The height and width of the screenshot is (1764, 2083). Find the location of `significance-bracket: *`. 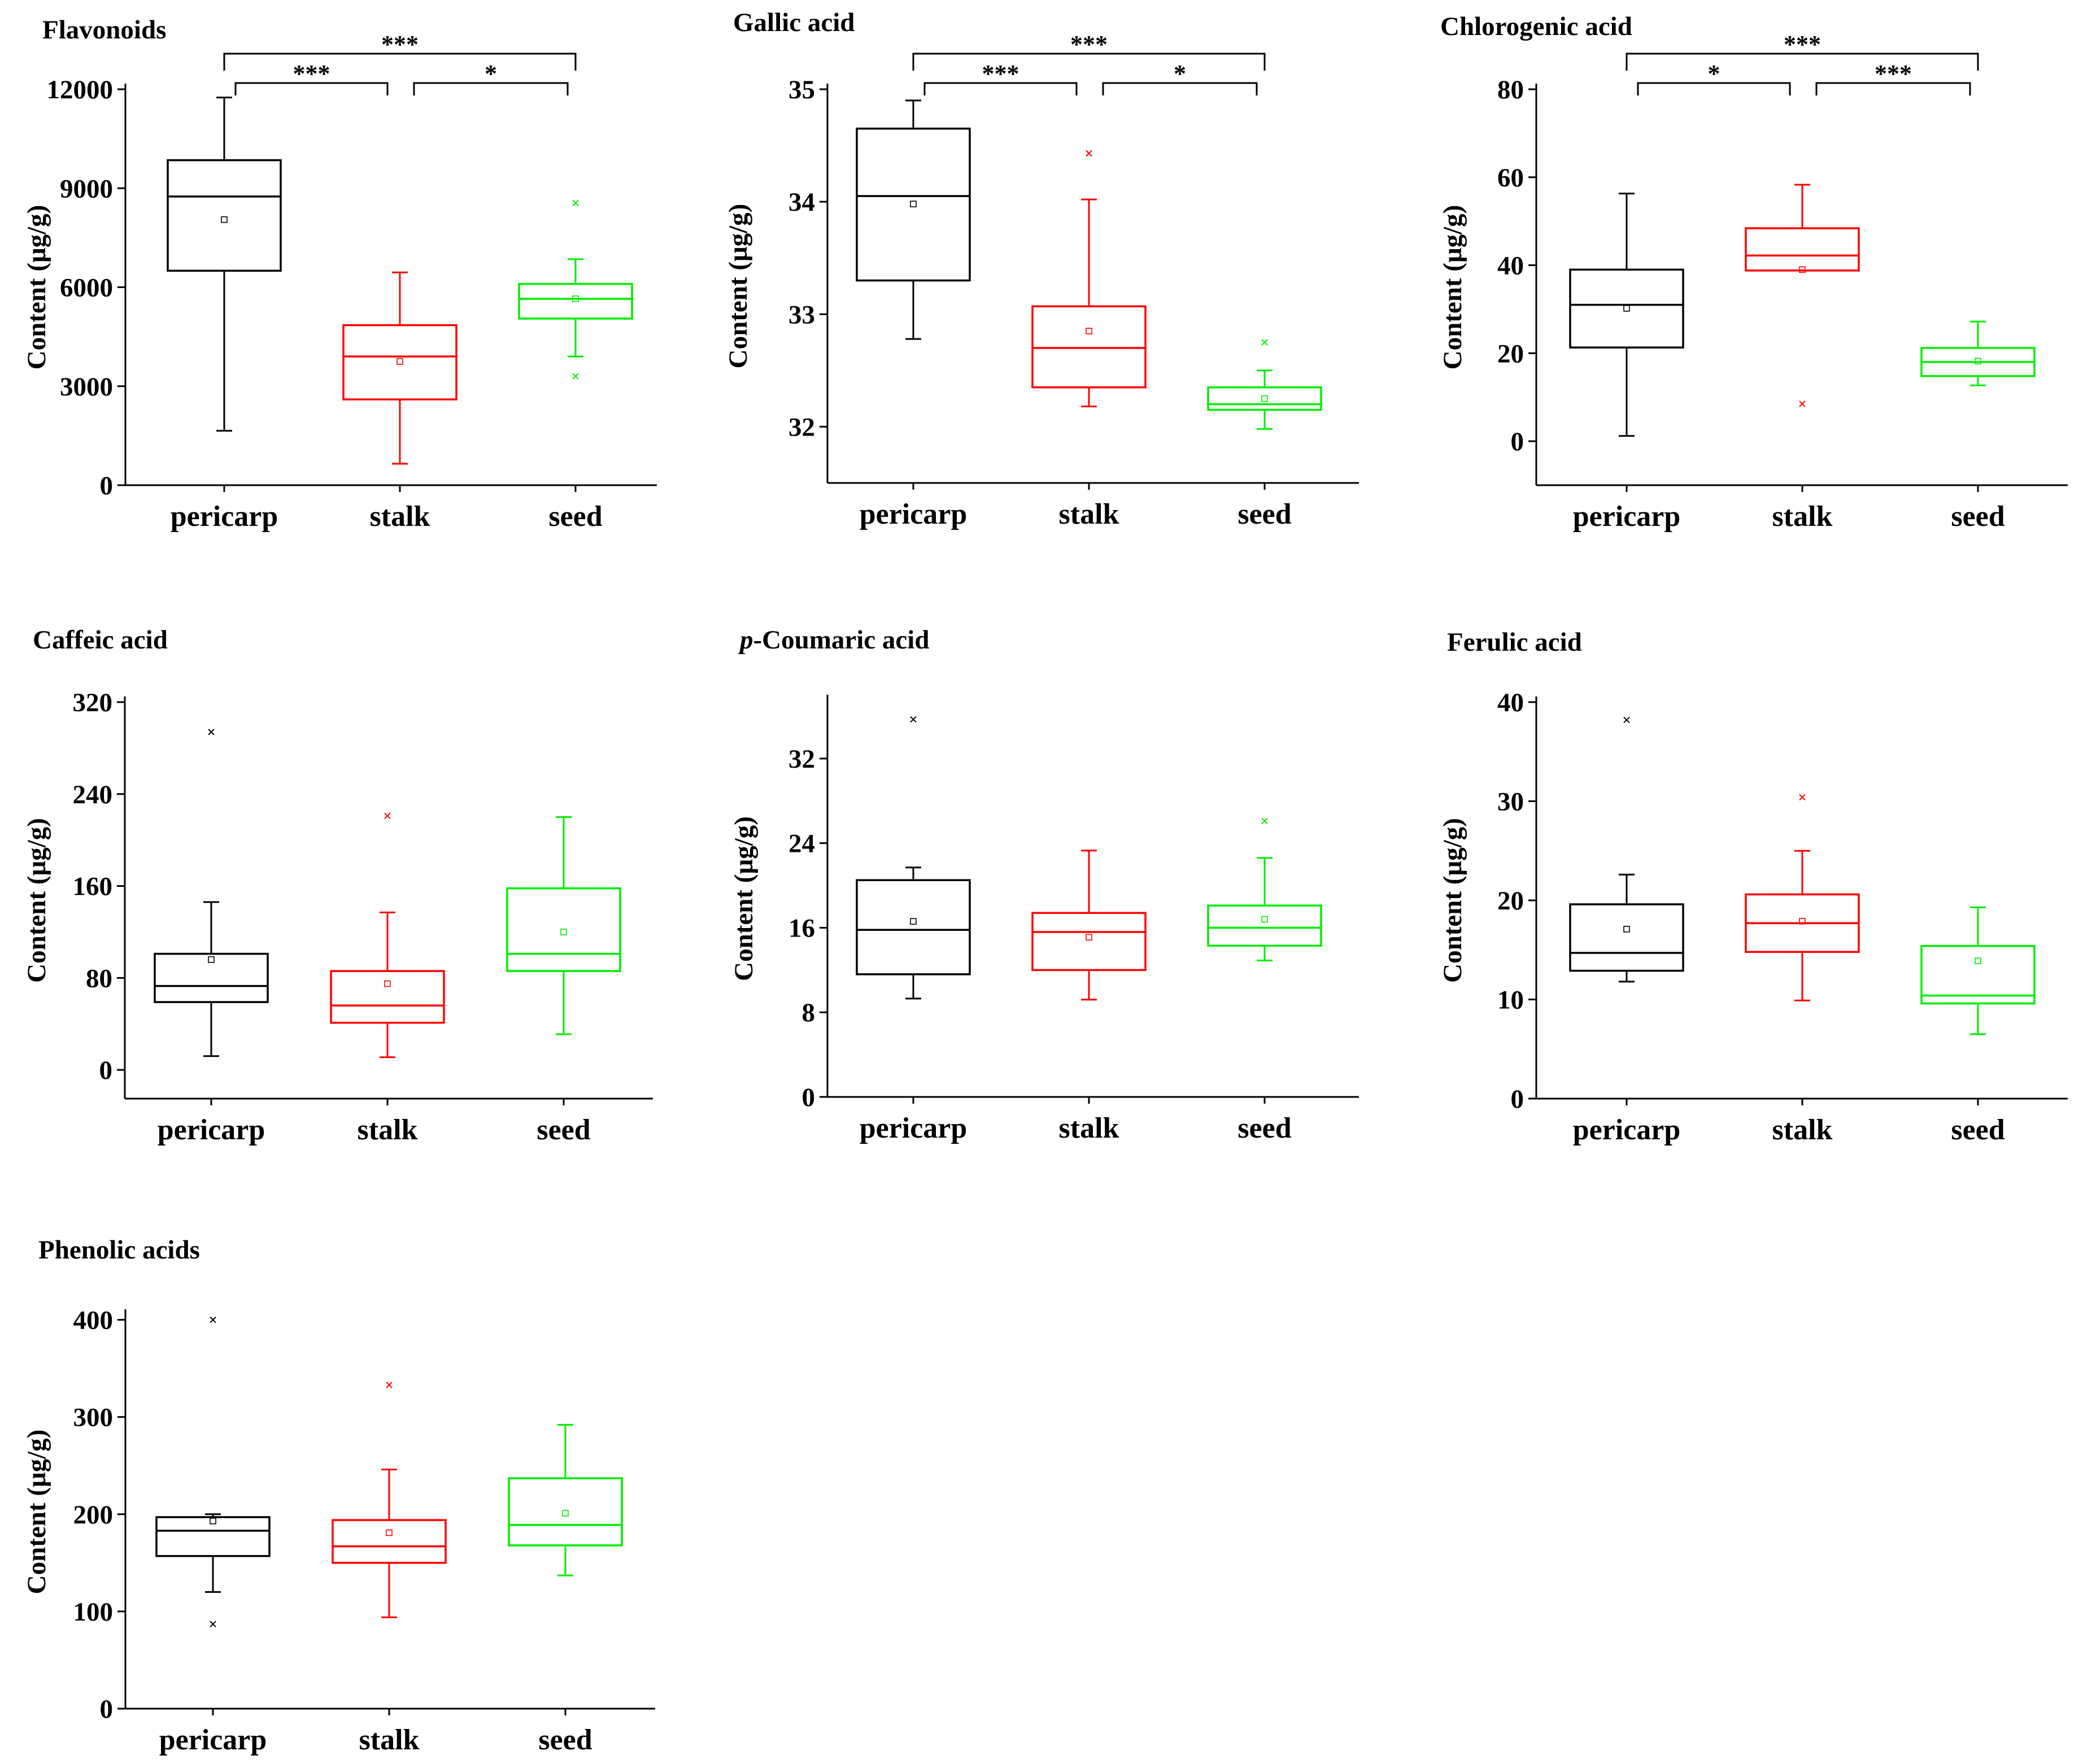

significance-bracket: * is located at coordinates (1714, 78).